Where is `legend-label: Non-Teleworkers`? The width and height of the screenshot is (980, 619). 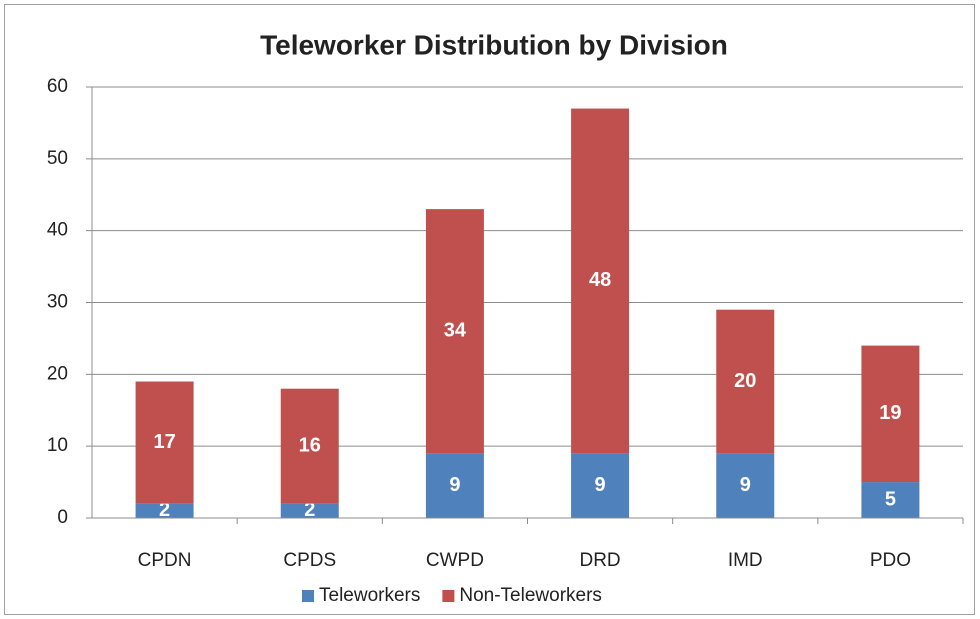 legend-label: Non-Teleworkers is located at coordinates (530, 595).